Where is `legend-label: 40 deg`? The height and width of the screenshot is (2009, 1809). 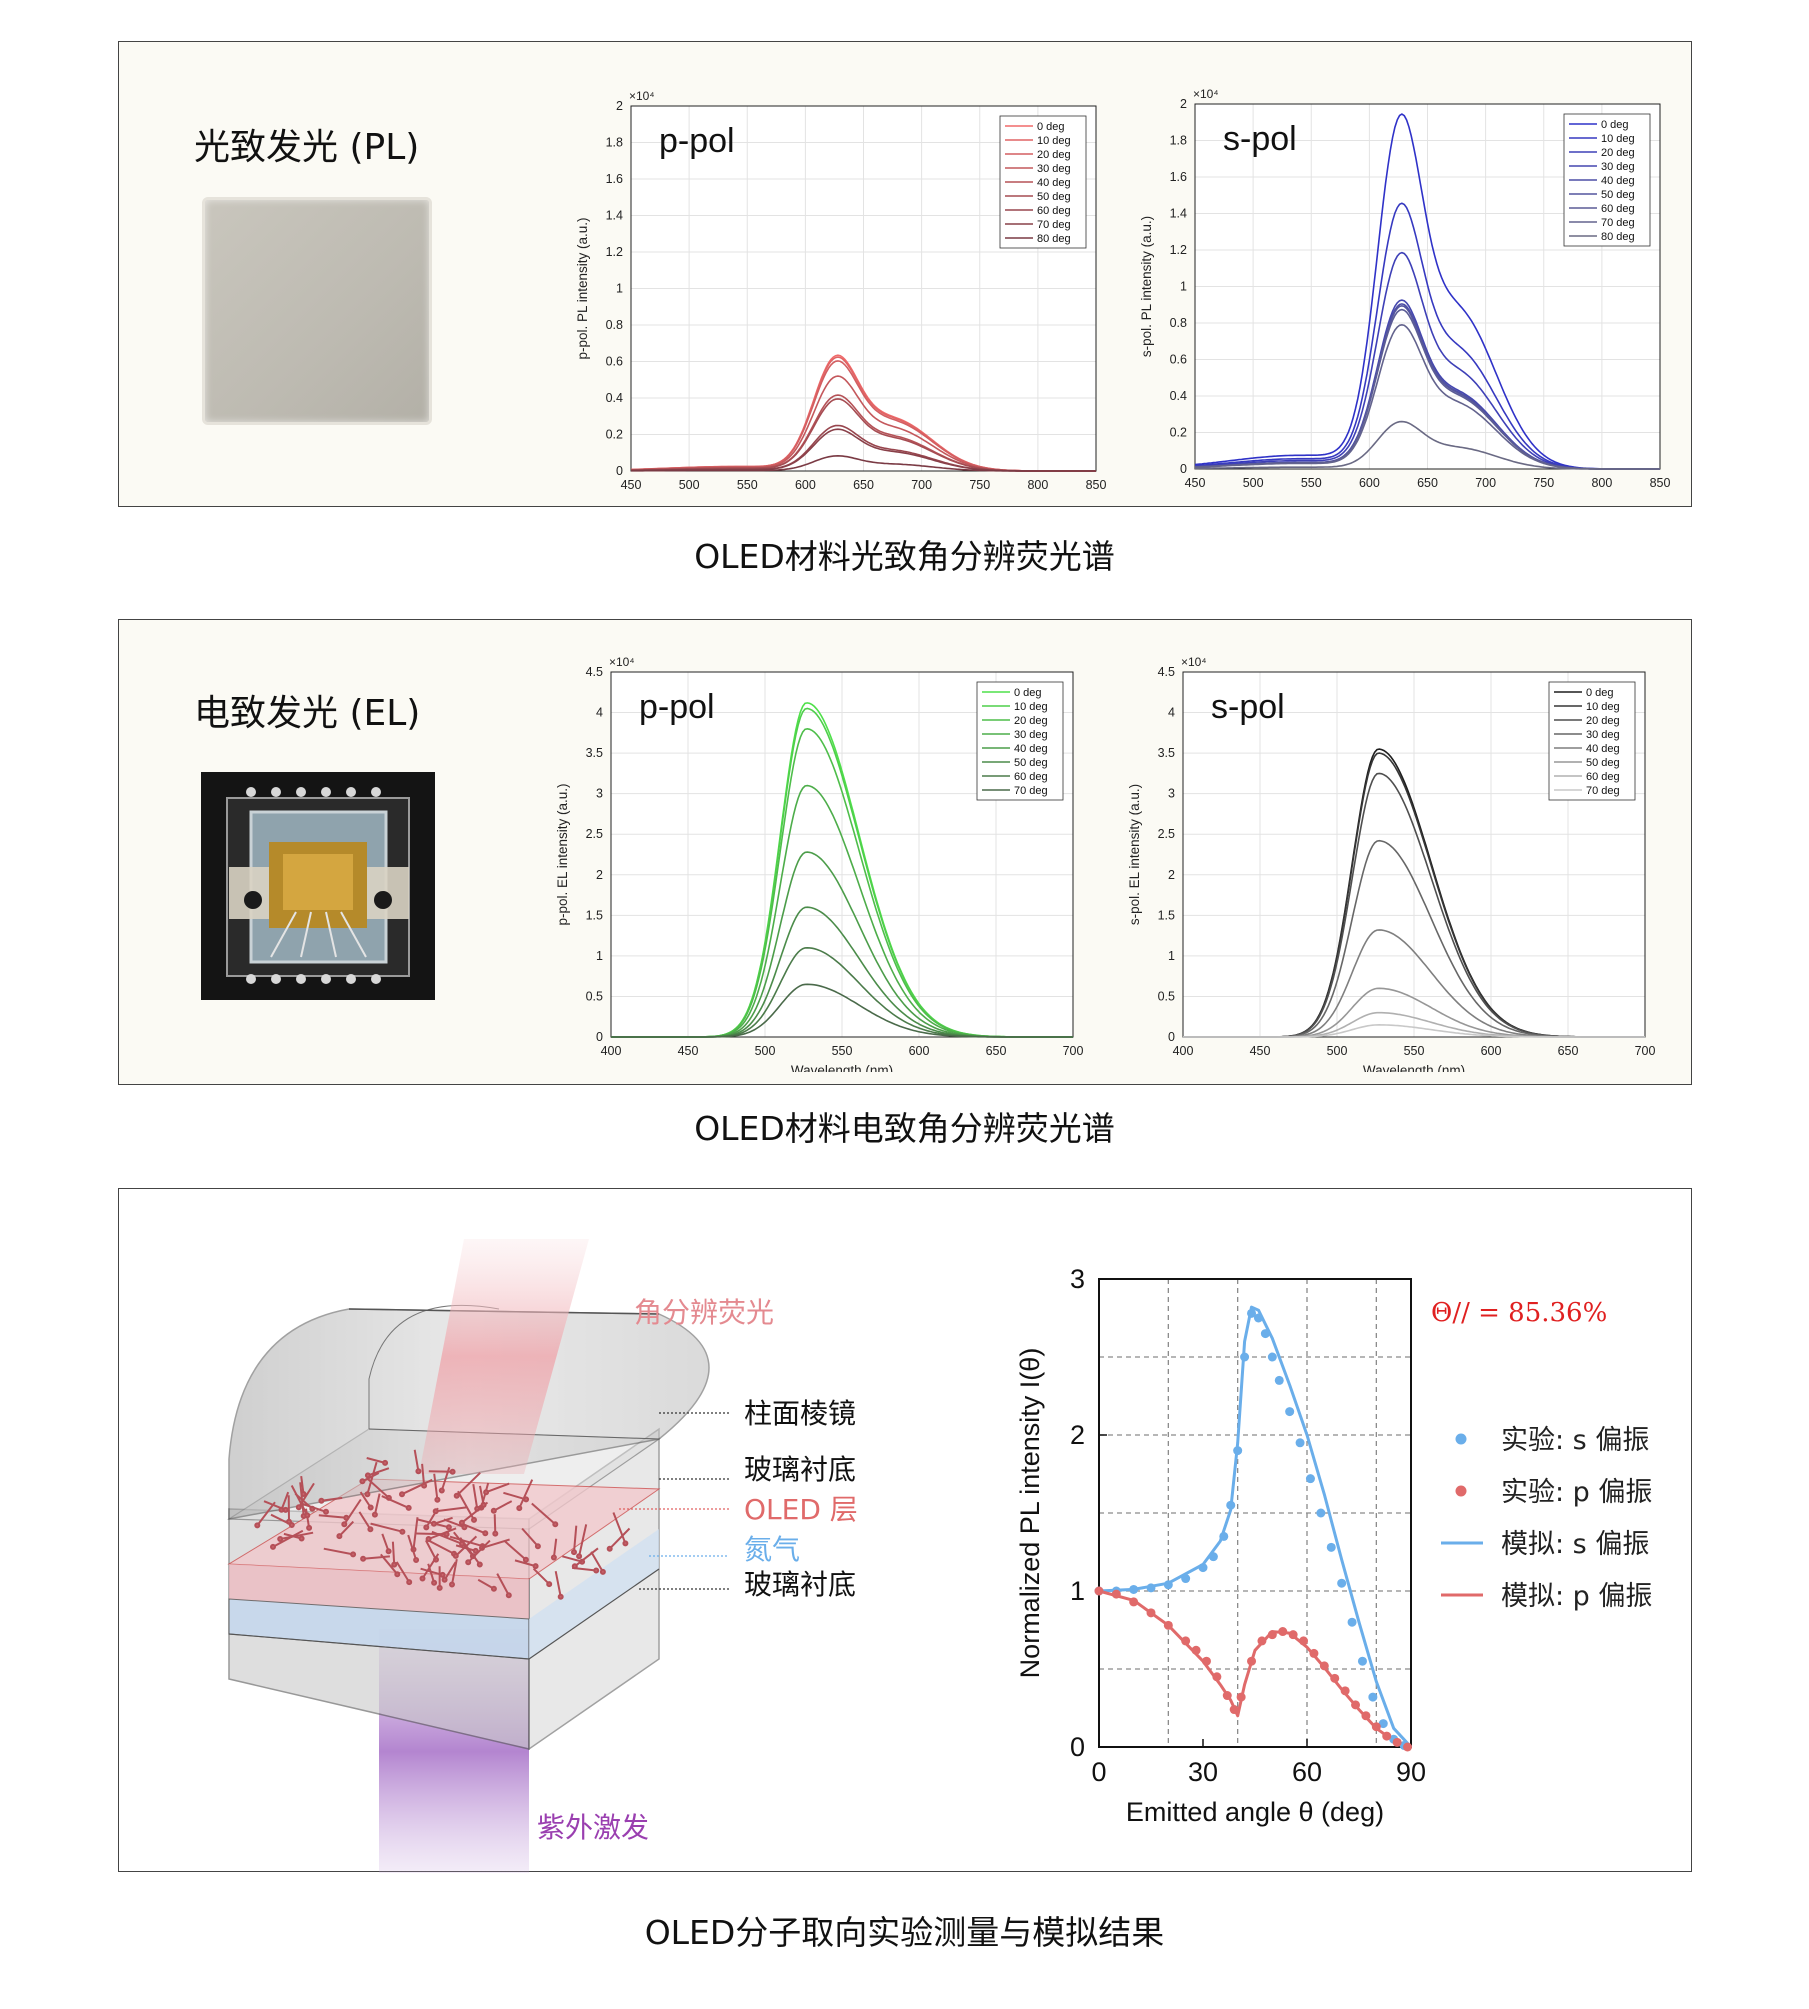 legend-label: 40 deg is located at coordinates (1618, 181).